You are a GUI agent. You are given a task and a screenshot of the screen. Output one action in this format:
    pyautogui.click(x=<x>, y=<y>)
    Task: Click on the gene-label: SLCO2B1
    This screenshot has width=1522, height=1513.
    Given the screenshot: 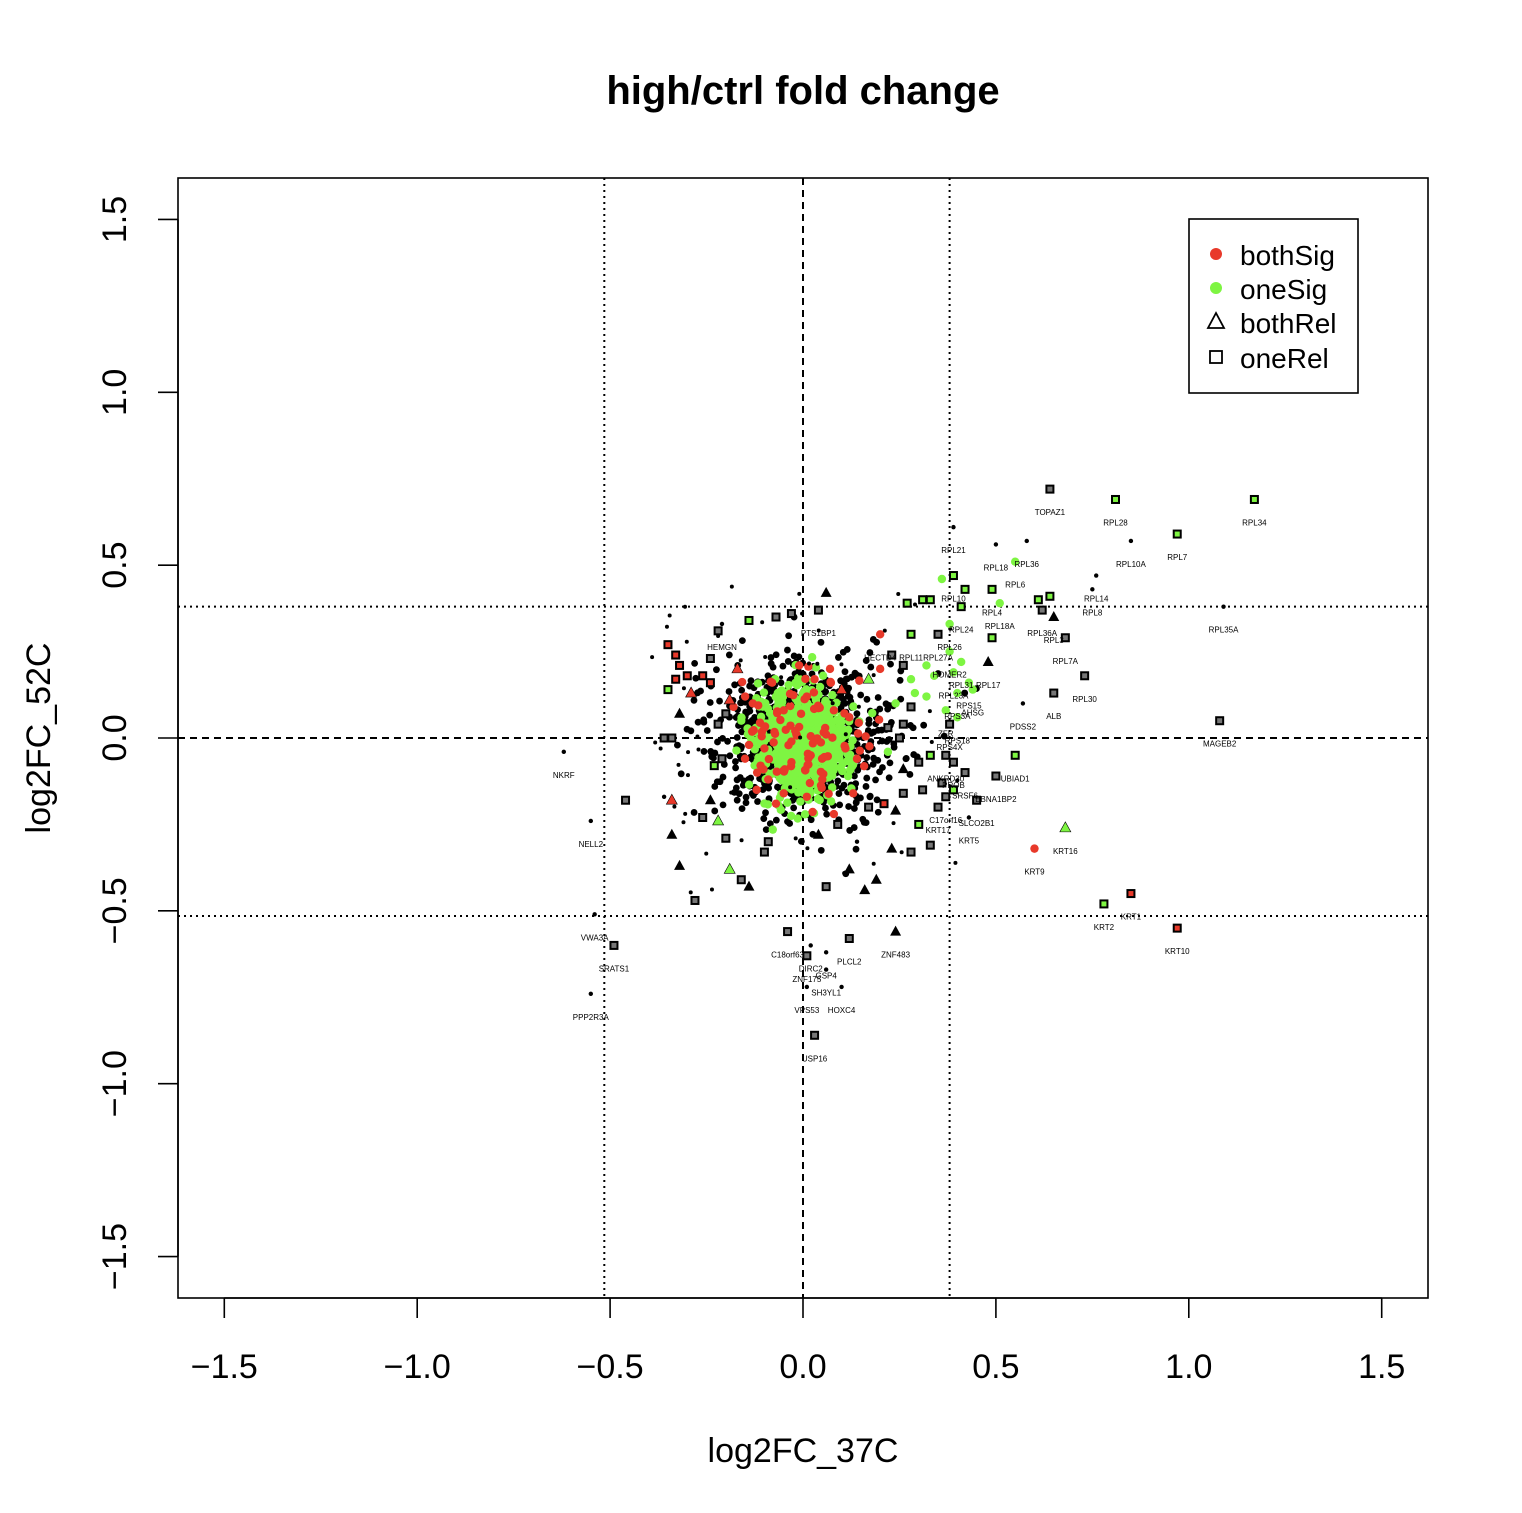 What is the action you would take?
    pyautogui.click(x=977, y=823)
    